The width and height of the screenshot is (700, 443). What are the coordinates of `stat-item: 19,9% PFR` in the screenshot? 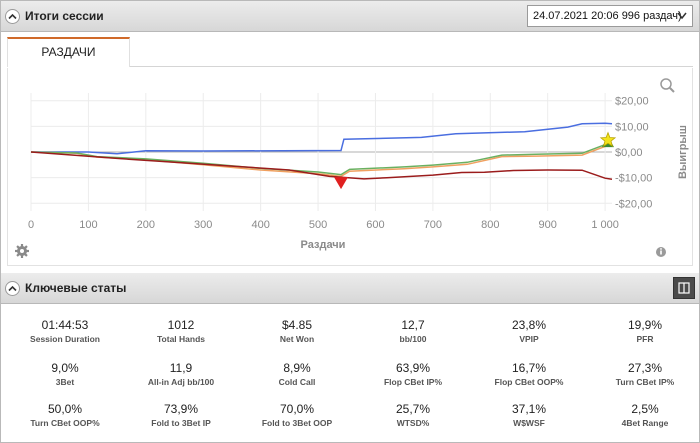 It's located at (643, 331).